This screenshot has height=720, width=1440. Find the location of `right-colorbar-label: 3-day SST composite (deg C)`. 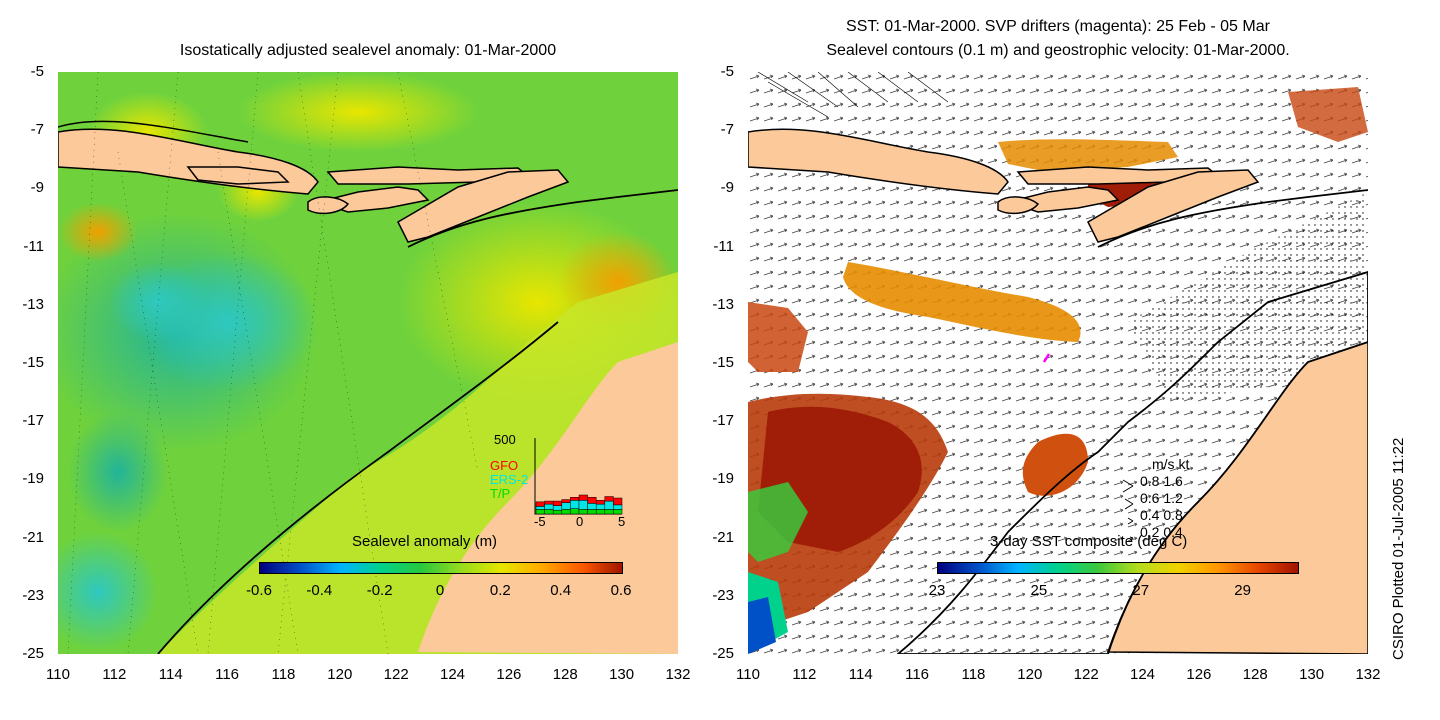

right-colorbar-label: 3-day SST composite (deg C) is located at coordinates (1089, 541).